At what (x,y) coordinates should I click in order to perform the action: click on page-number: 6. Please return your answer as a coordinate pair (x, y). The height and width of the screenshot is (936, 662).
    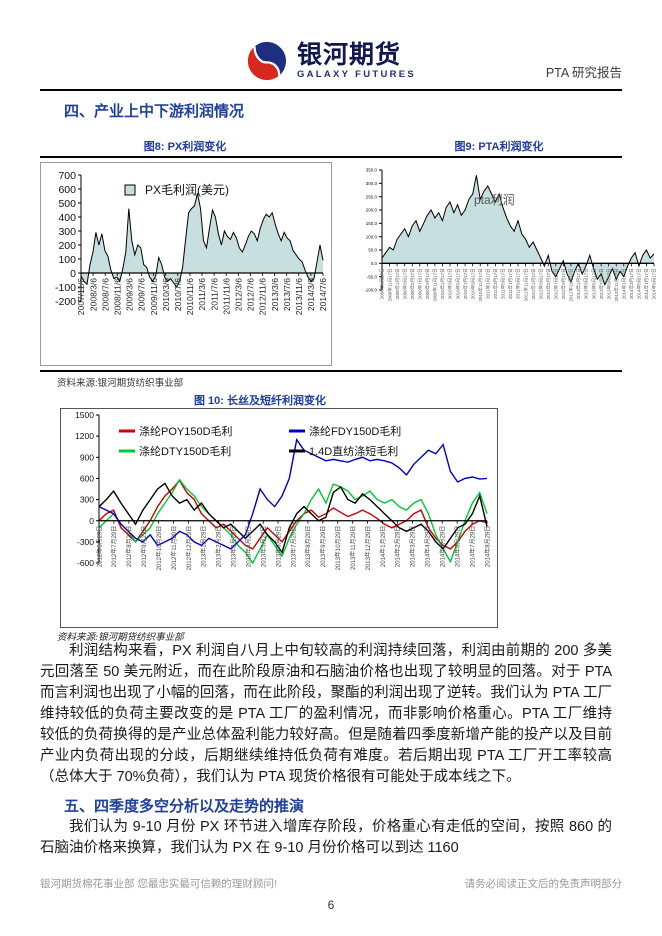
    Looking at the image, I should click on (331, 905).